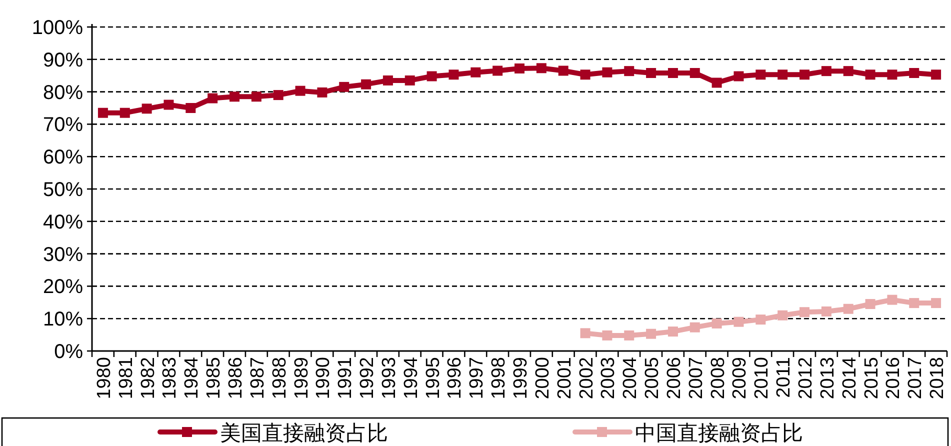  Describe the element at coordinates (63, 60) in the screenshot. I see `y-tick-label: 90%` at that location.